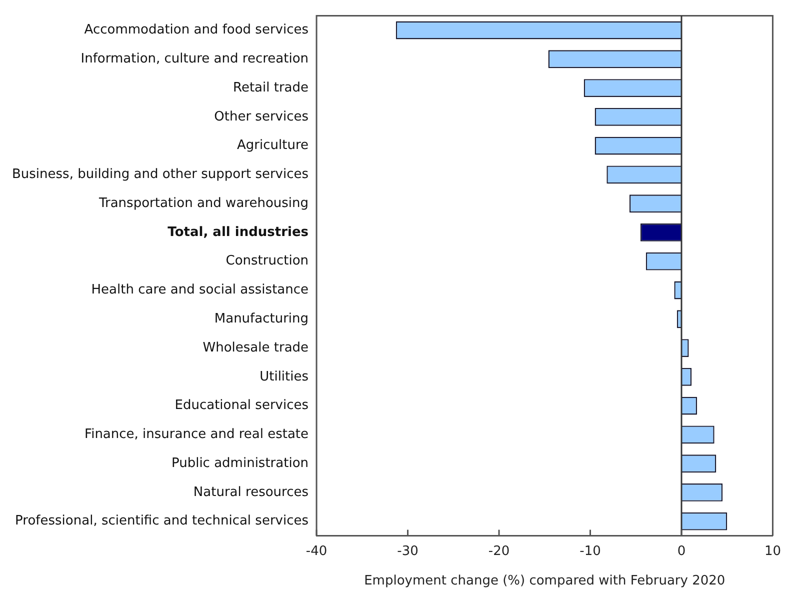 The height and width of the screenshot is (595, 789). Describe the element at coordinates (261, 319) in the screenshot. I see `y-tick-label: Manufacturing` at that location.